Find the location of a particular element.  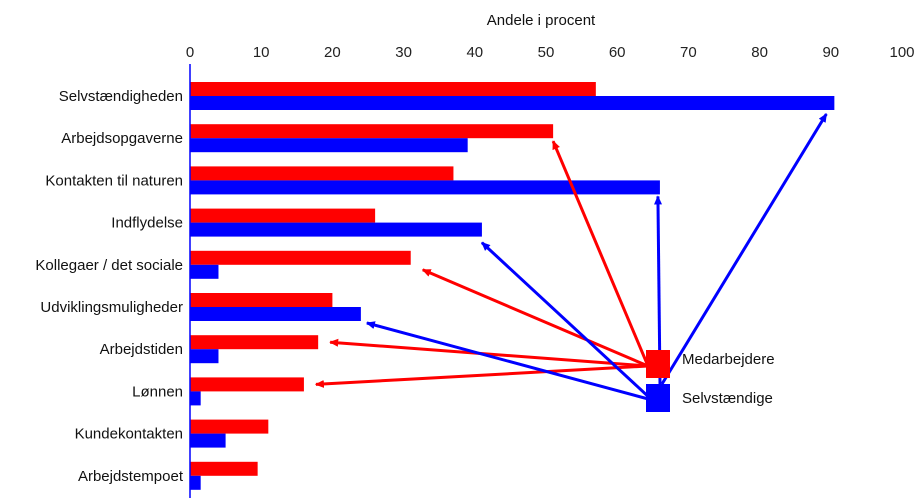

category-label: Arbejdsopgaverne is located at coordinates (122, 138).